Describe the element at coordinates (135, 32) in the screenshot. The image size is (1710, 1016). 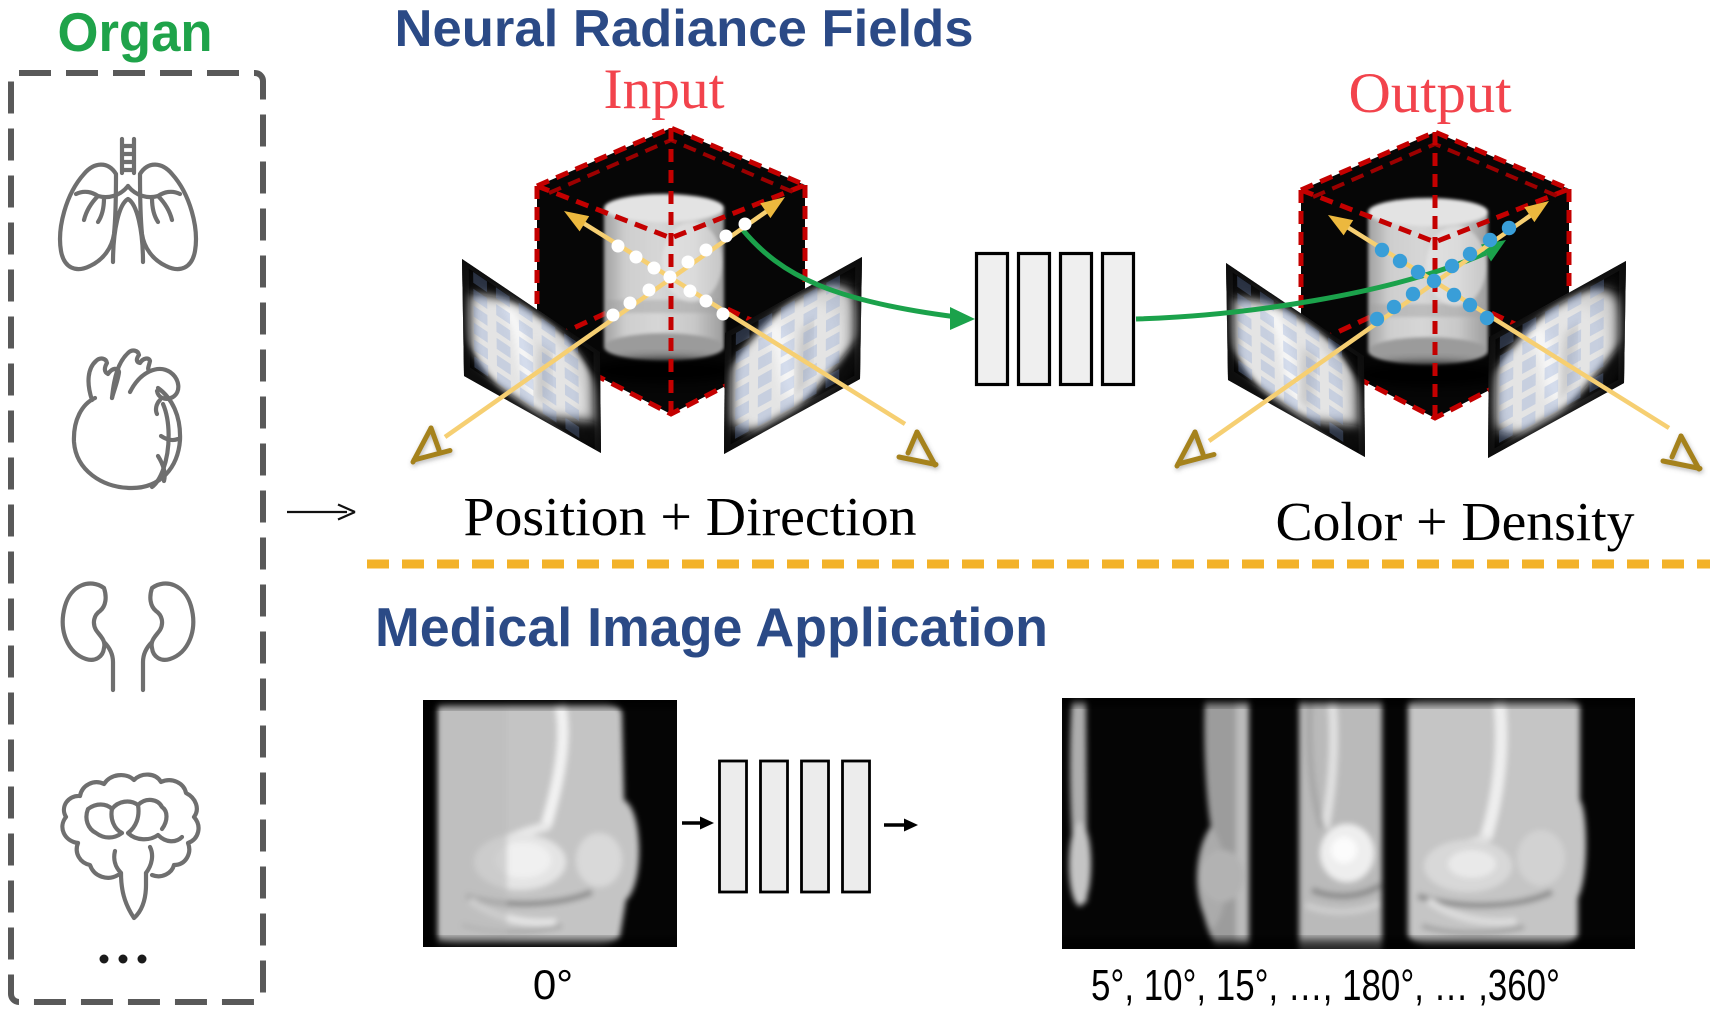
I see `svg-text: Organ` at that location.